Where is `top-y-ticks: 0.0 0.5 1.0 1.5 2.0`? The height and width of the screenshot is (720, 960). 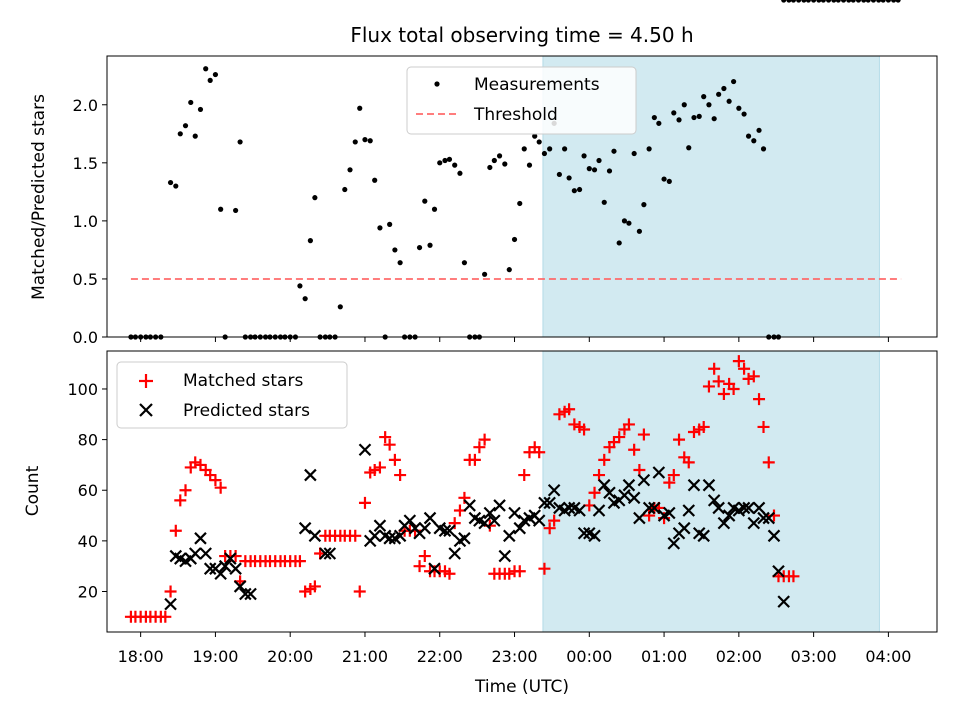 top-y-ticks: 0.0 0.5 1.0 1.5 2.0 is located at coordinates (90, 221).